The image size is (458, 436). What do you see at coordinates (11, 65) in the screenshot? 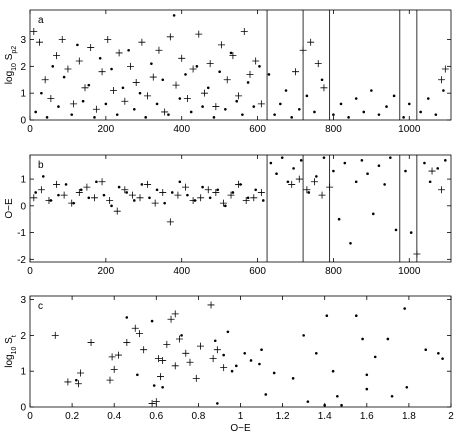
I see `y-axis-label: log10 Sp2` at bounding box center [11, 65].